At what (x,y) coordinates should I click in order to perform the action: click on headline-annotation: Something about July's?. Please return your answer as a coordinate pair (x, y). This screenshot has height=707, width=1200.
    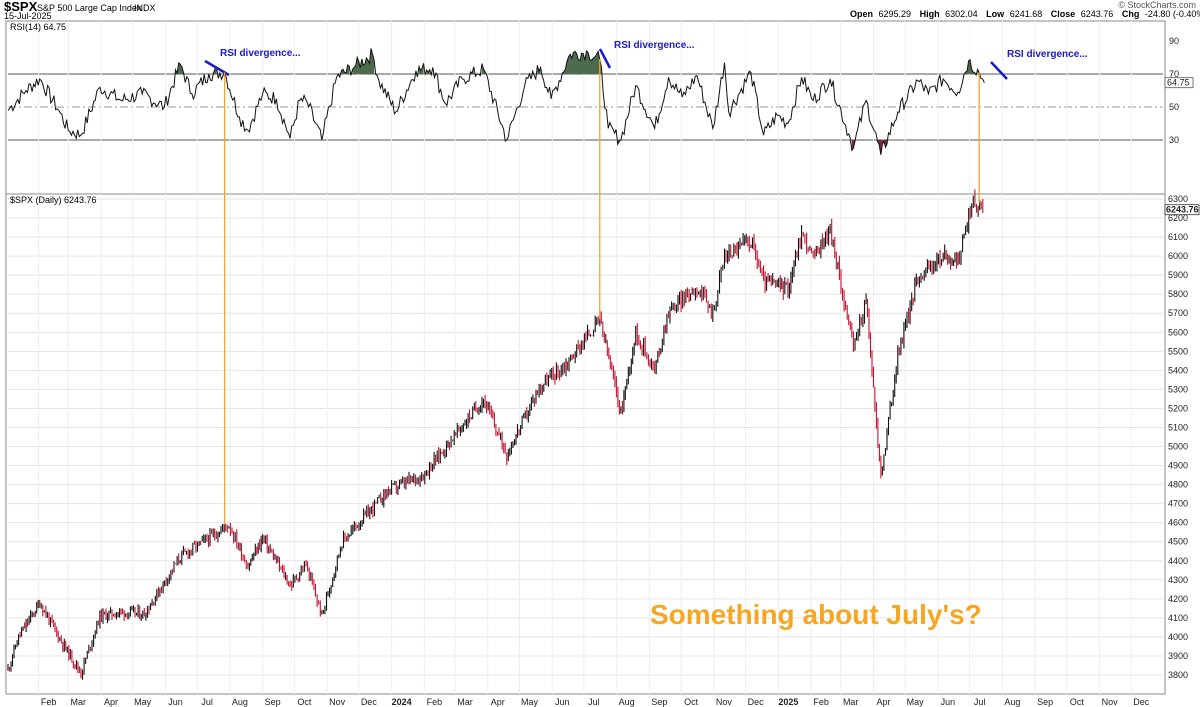
    Looking at the image, I should click on (816, 614).